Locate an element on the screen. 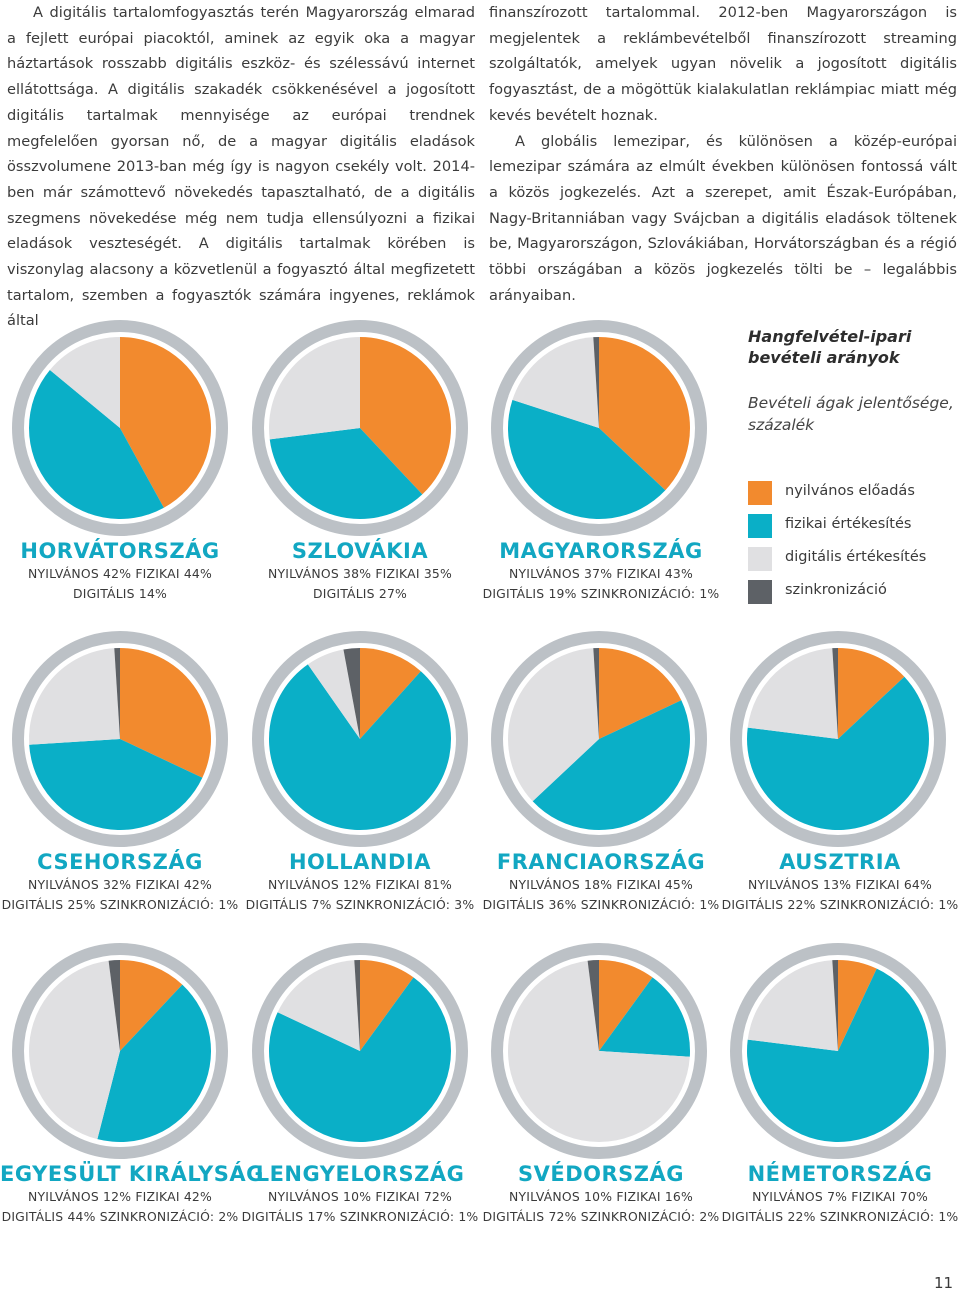  stat-line: DIGITÁLIS 25% SZINKRONIZÁCIÓ: 1% is located at coordinates (120, 904).